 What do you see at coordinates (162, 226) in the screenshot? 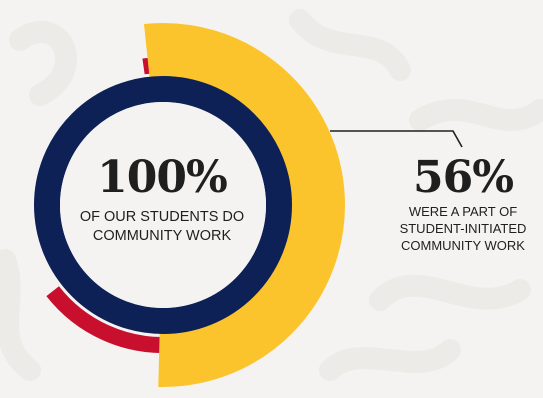
I see `center-stat-caption: OF OUR STUDENTS DO COMMUNITY WORK` at bounding box center [162, 226].